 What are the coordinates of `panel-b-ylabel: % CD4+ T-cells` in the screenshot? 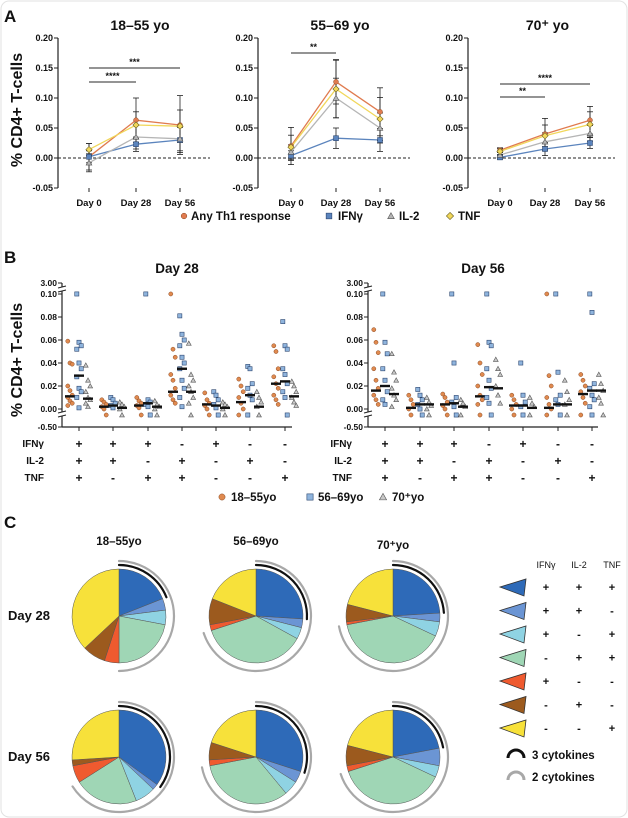 It's located at (17, 360).